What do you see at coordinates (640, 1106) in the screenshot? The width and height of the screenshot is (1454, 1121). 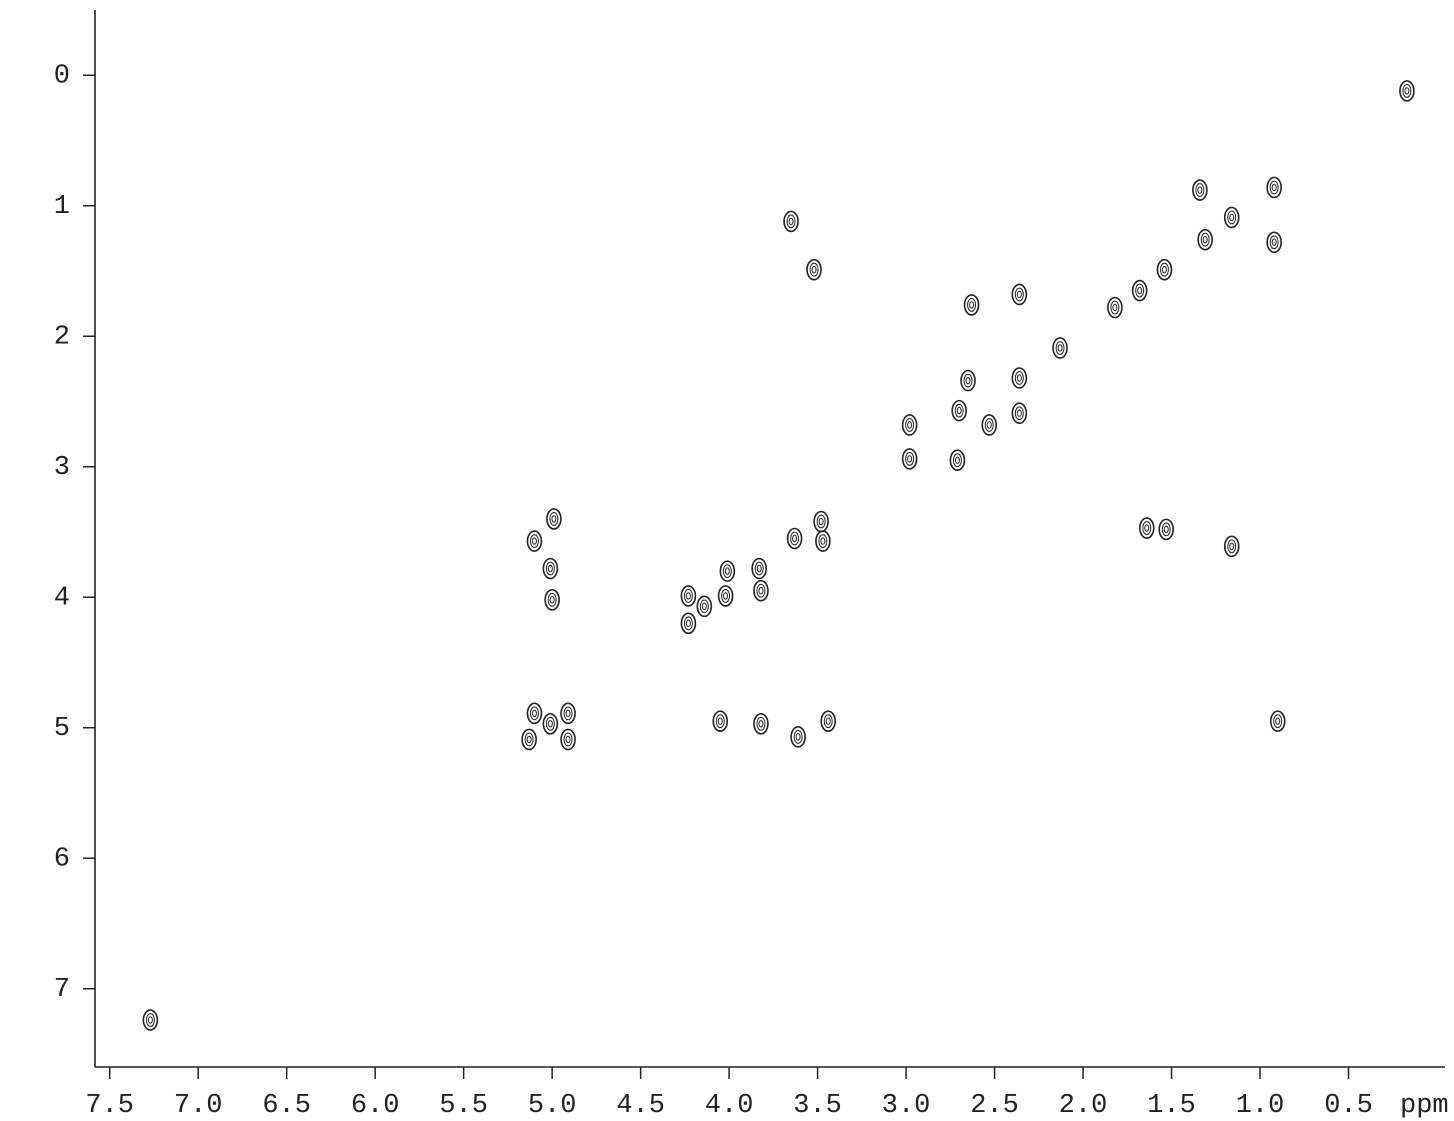 I see `x-tick-label: 4.5` at bounding box center [640, 1106].